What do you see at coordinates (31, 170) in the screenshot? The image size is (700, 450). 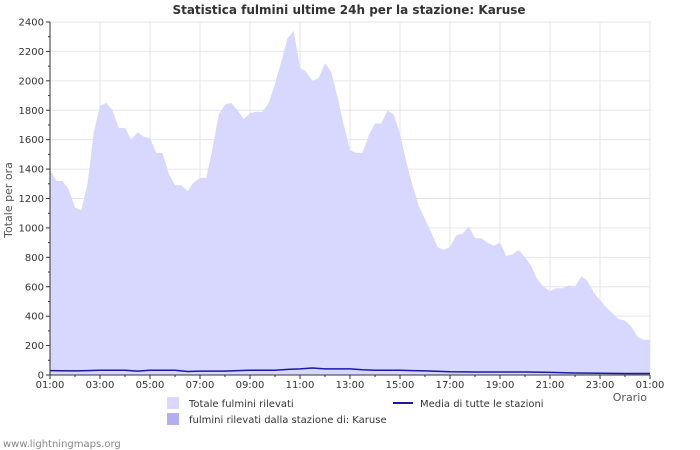 I see `y-tick-label: 1400` at bounding box center [31, 170].